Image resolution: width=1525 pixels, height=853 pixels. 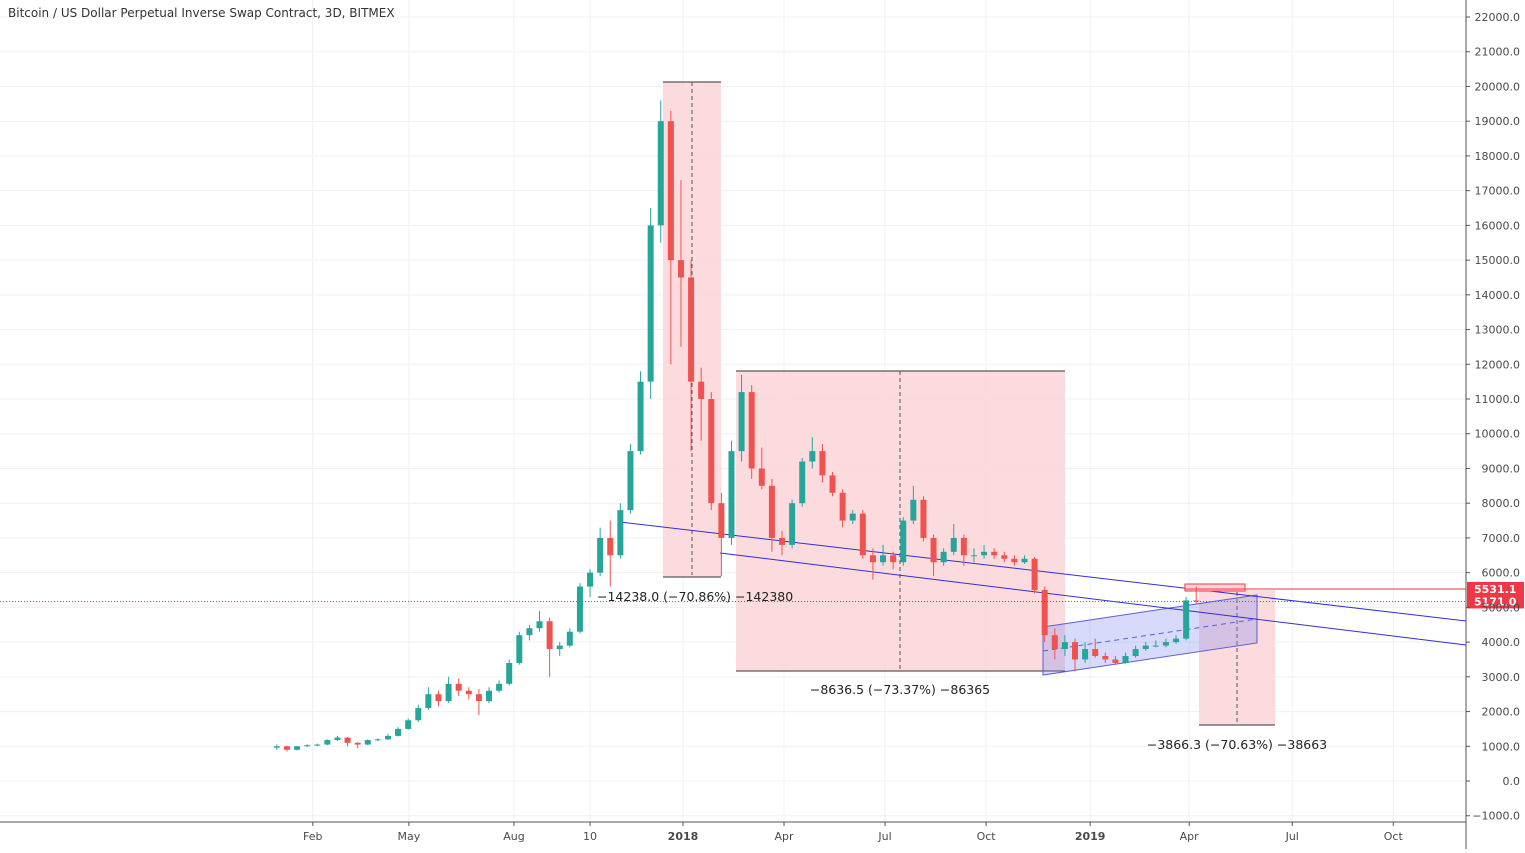 I want to click on y-tick-label: 19000.0, so click(x=1498, y=121).